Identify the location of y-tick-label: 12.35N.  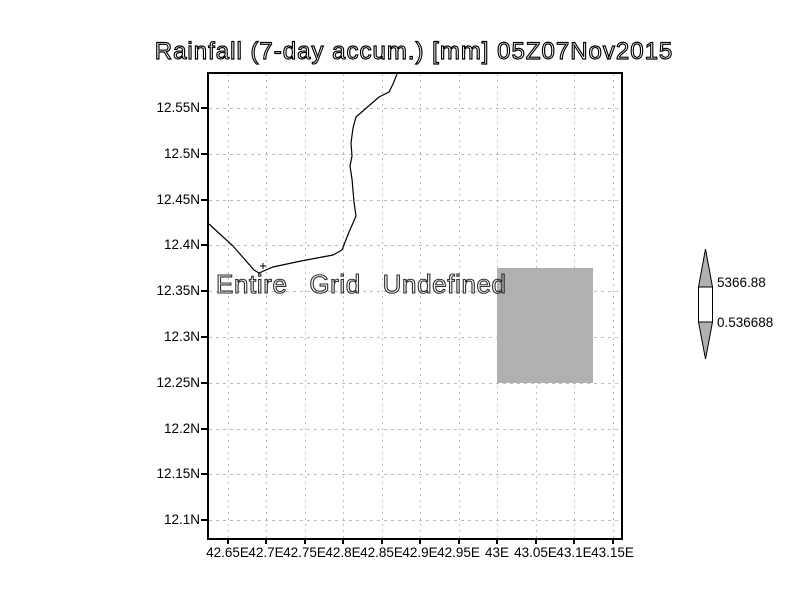
(178, 291).